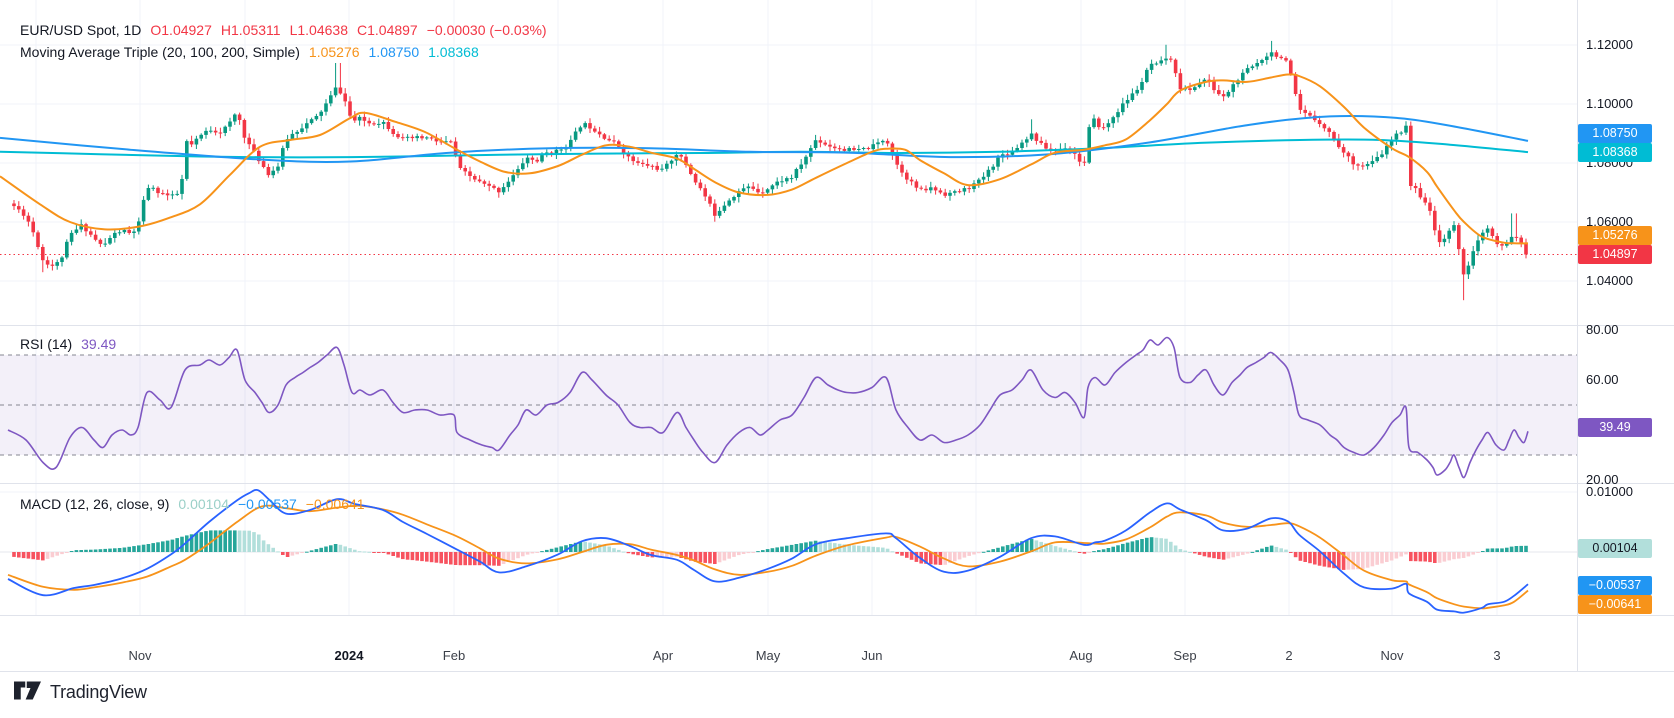  Describe the element at coordinates (362, 30) in the screenshot. I see `ohlc-close-label: C` at that location.